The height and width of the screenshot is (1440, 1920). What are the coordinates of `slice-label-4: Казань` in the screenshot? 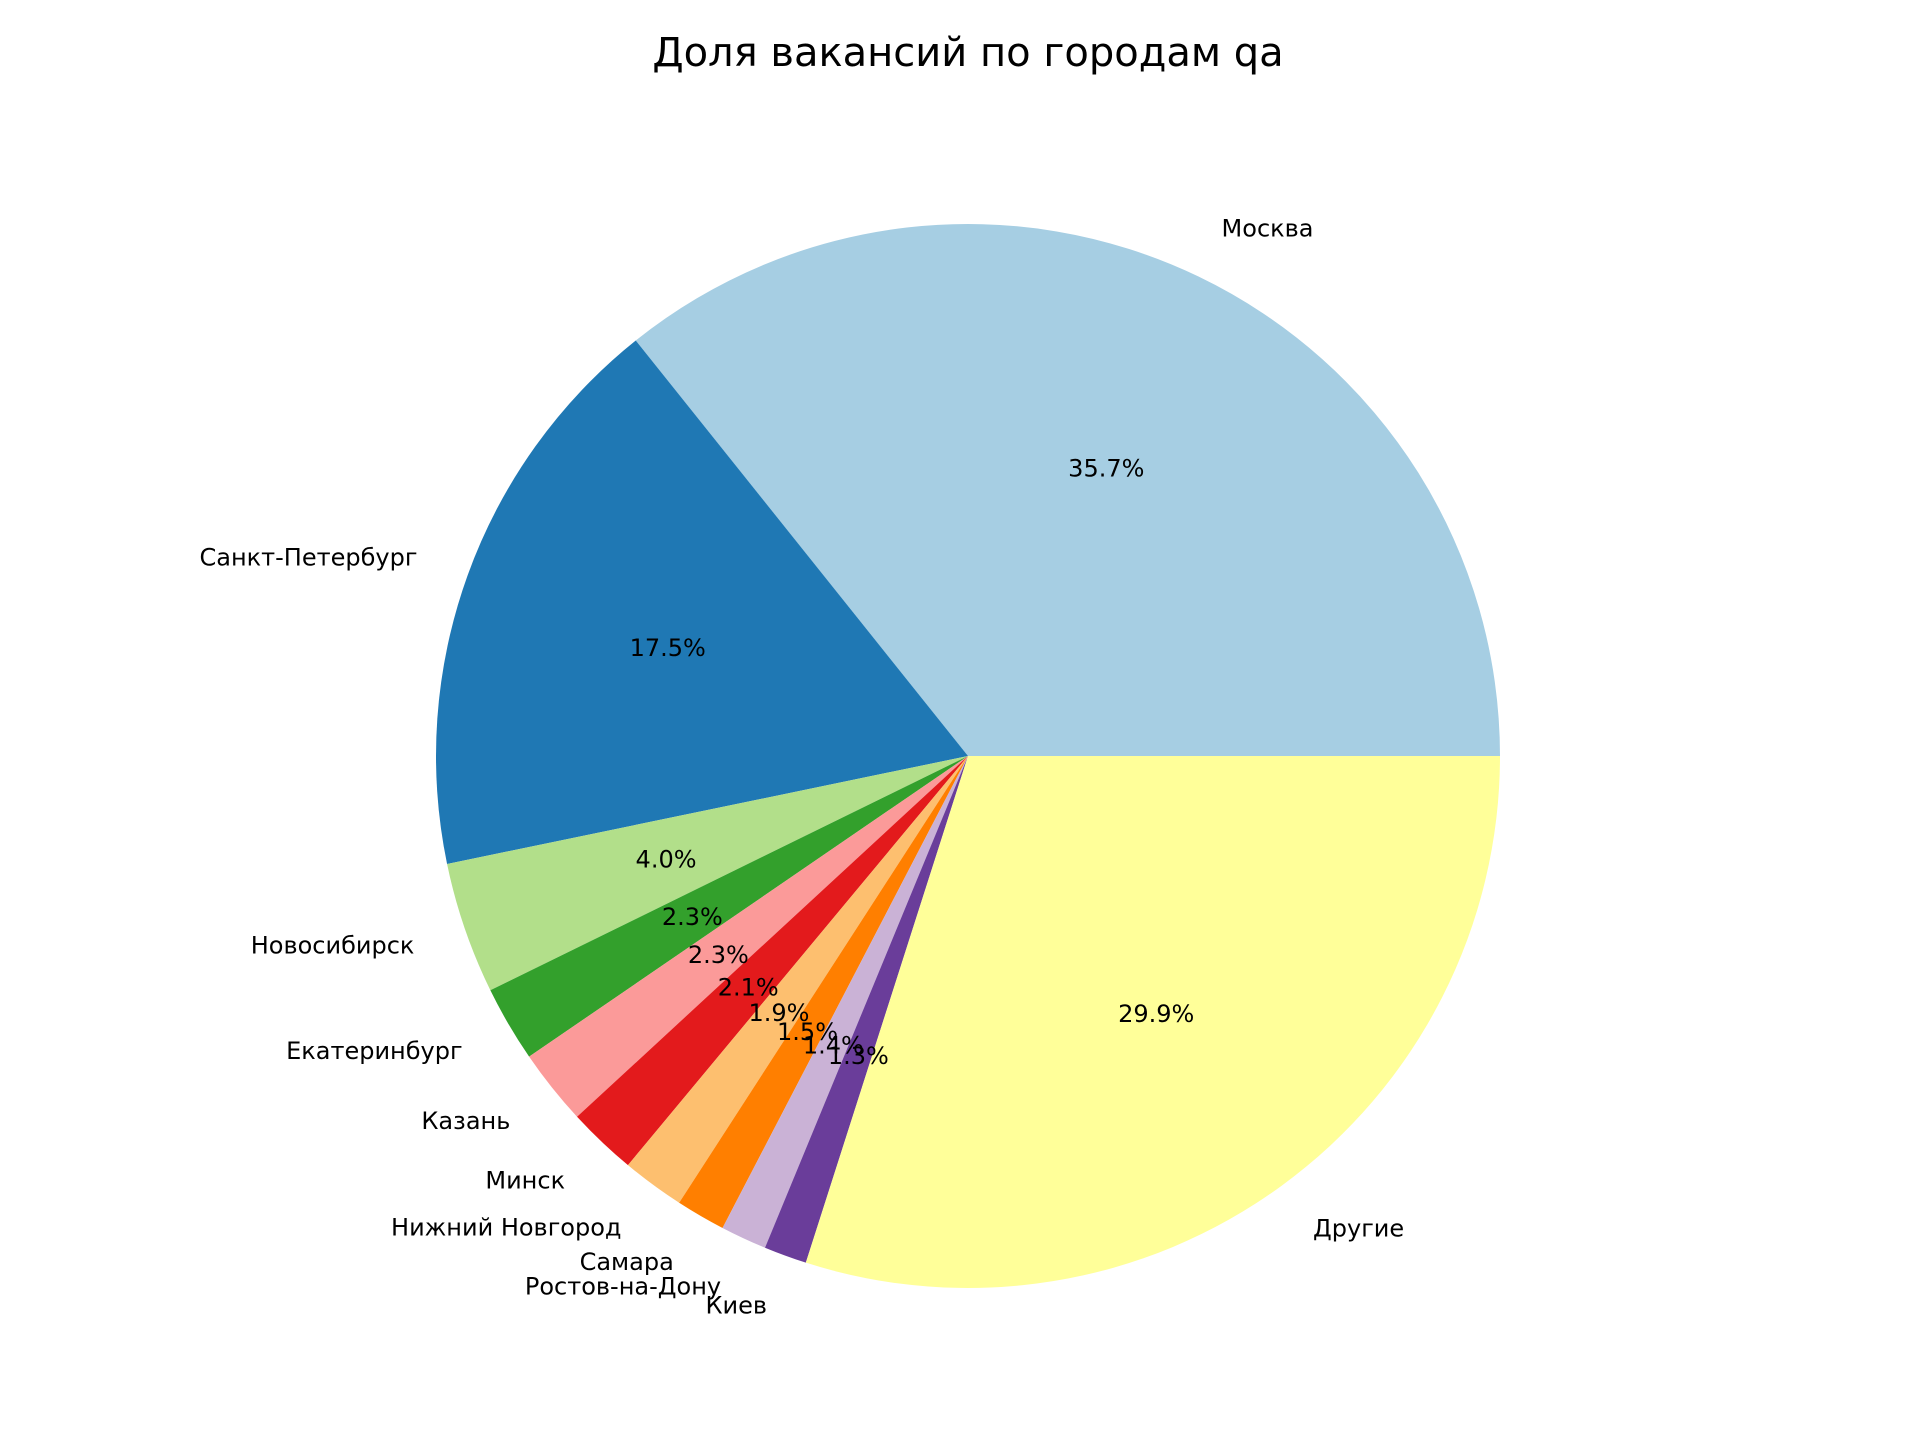 It's located at (465, 1121).